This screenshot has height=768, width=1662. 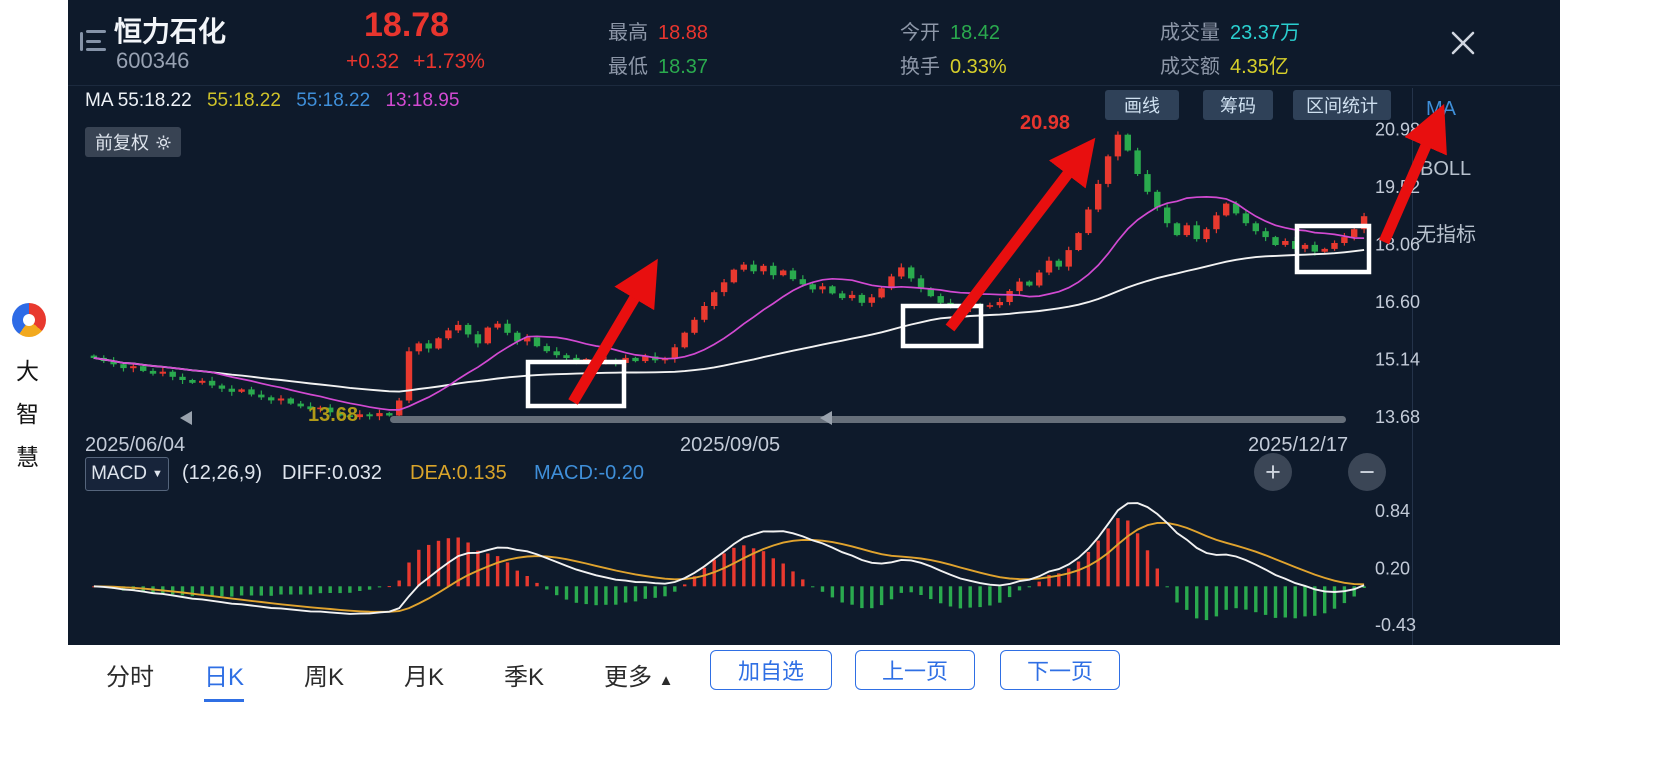 I want to click on price-adjust-label: 前复权, so click(x=122, y=143).